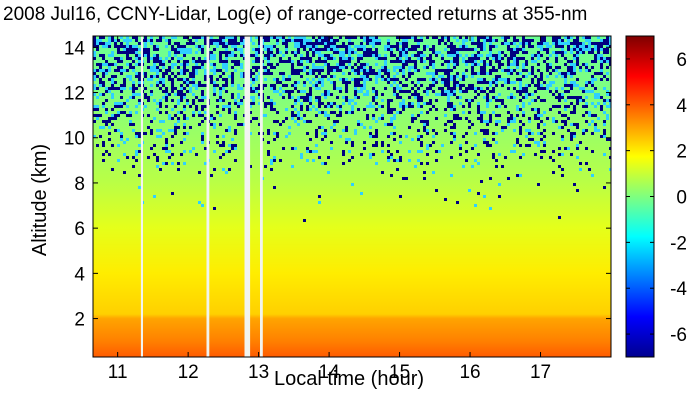 The image size is (700, 420). I want to click on colorbar-tick-label: 0, so click(681, 198).